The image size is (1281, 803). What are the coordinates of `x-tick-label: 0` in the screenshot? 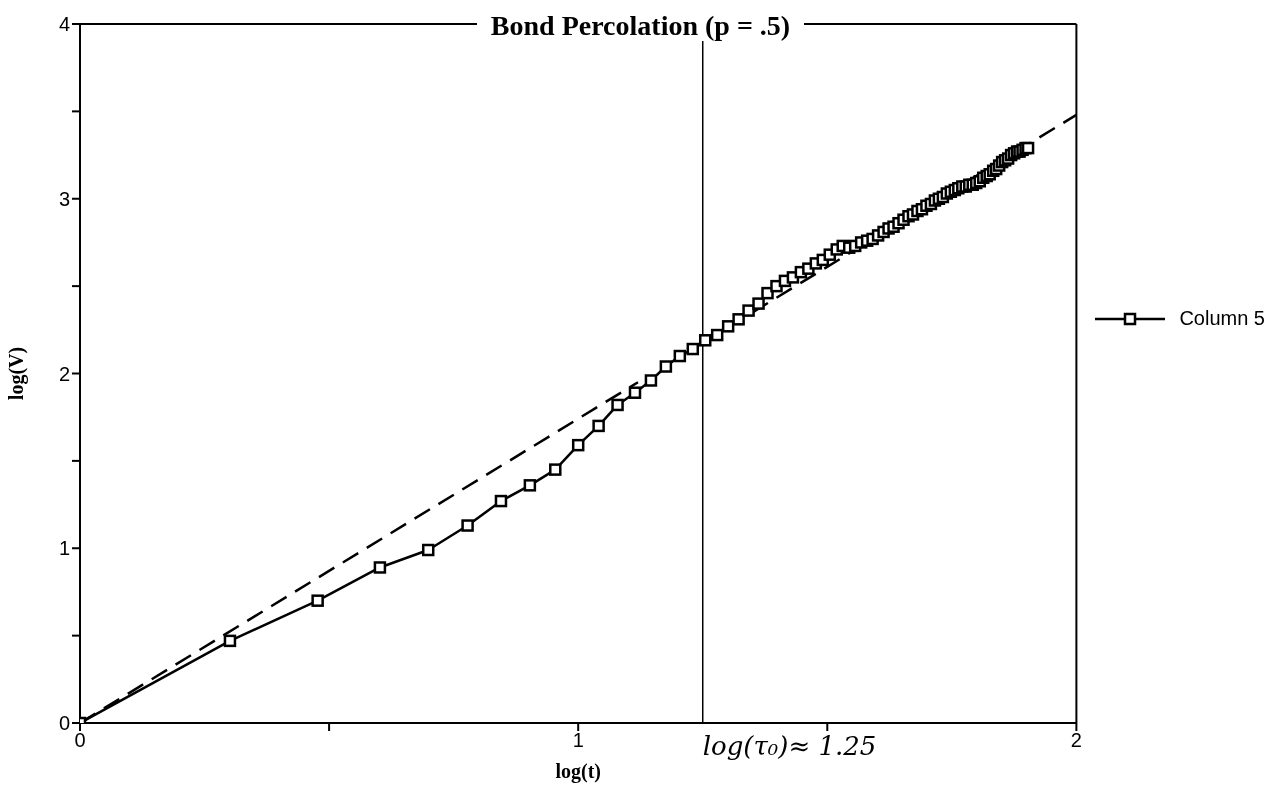 It's located at (80, 740).